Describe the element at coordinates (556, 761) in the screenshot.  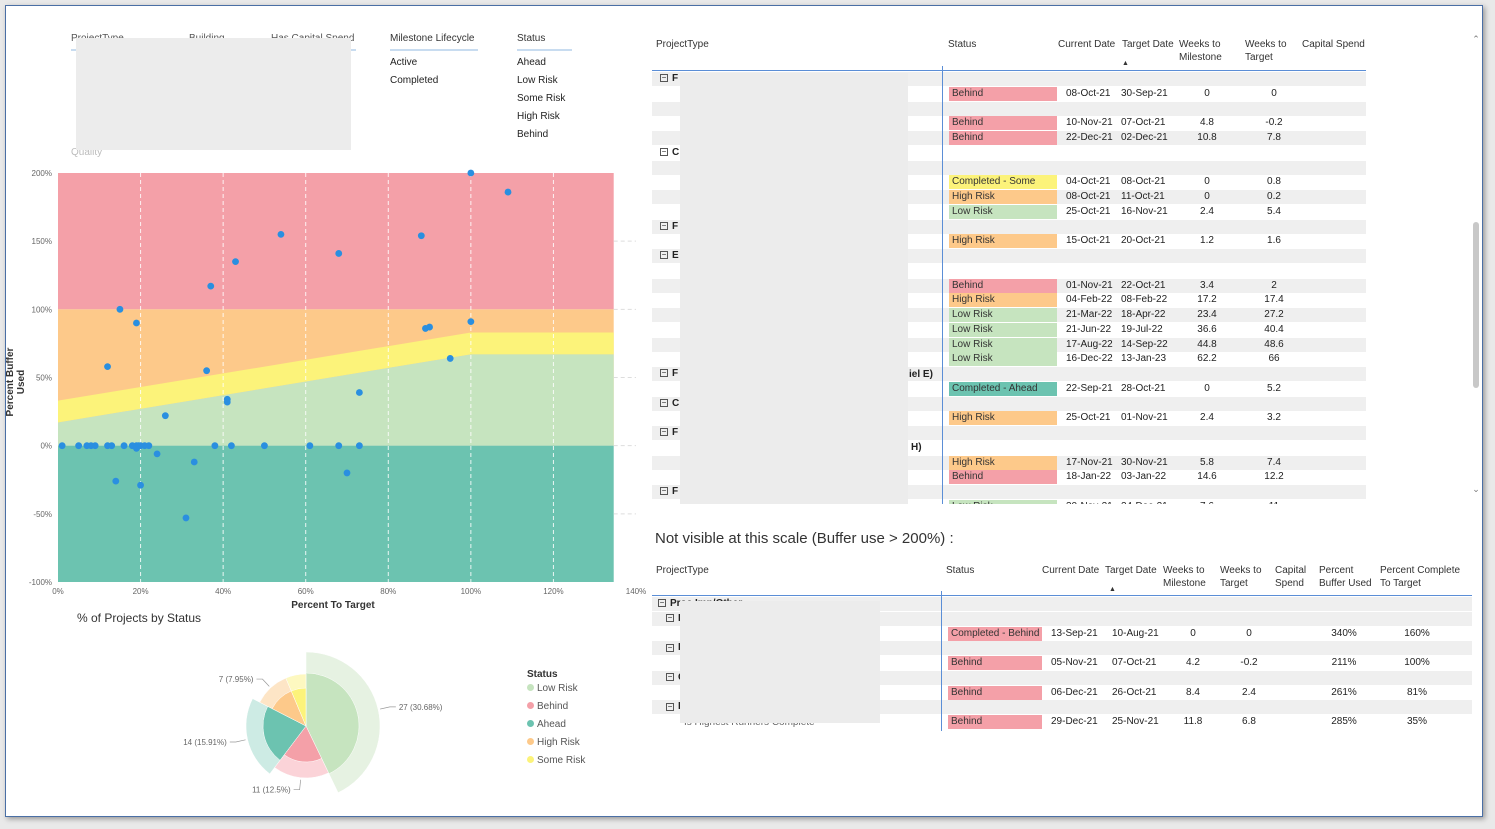
I see `legend-item: Some Risk` at that location.